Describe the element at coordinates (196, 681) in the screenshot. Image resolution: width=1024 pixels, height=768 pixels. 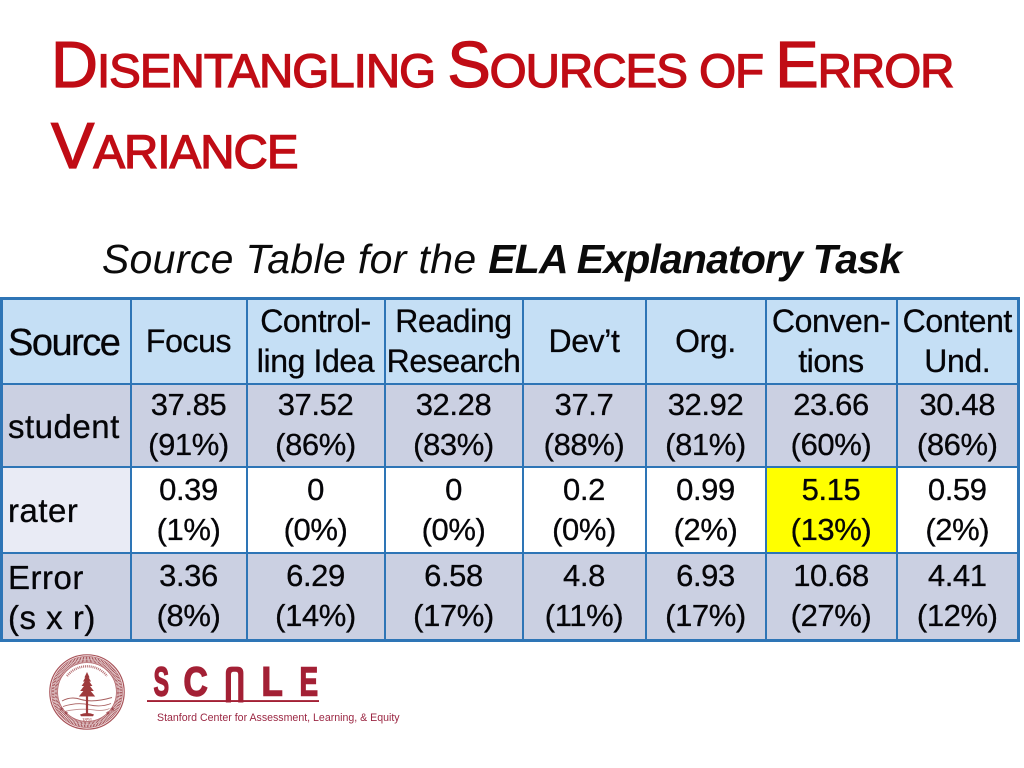
I see `svg-text: C` at that location.